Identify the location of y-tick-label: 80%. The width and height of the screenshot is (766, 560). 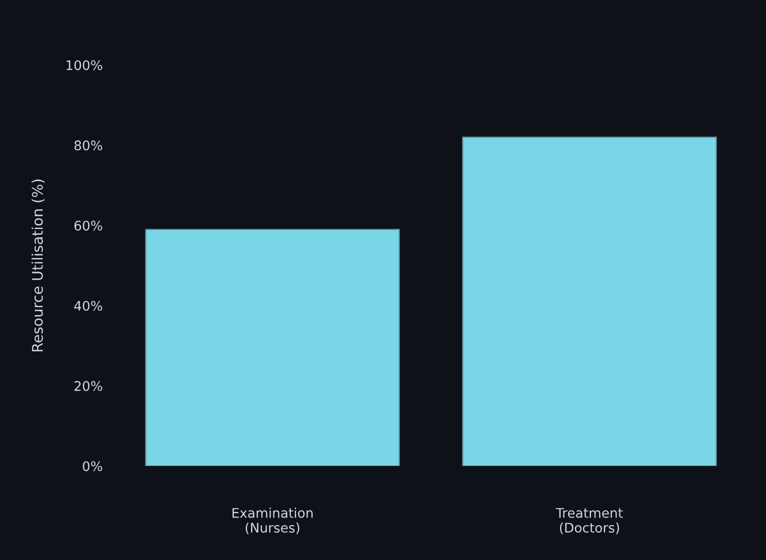
(88, 145).